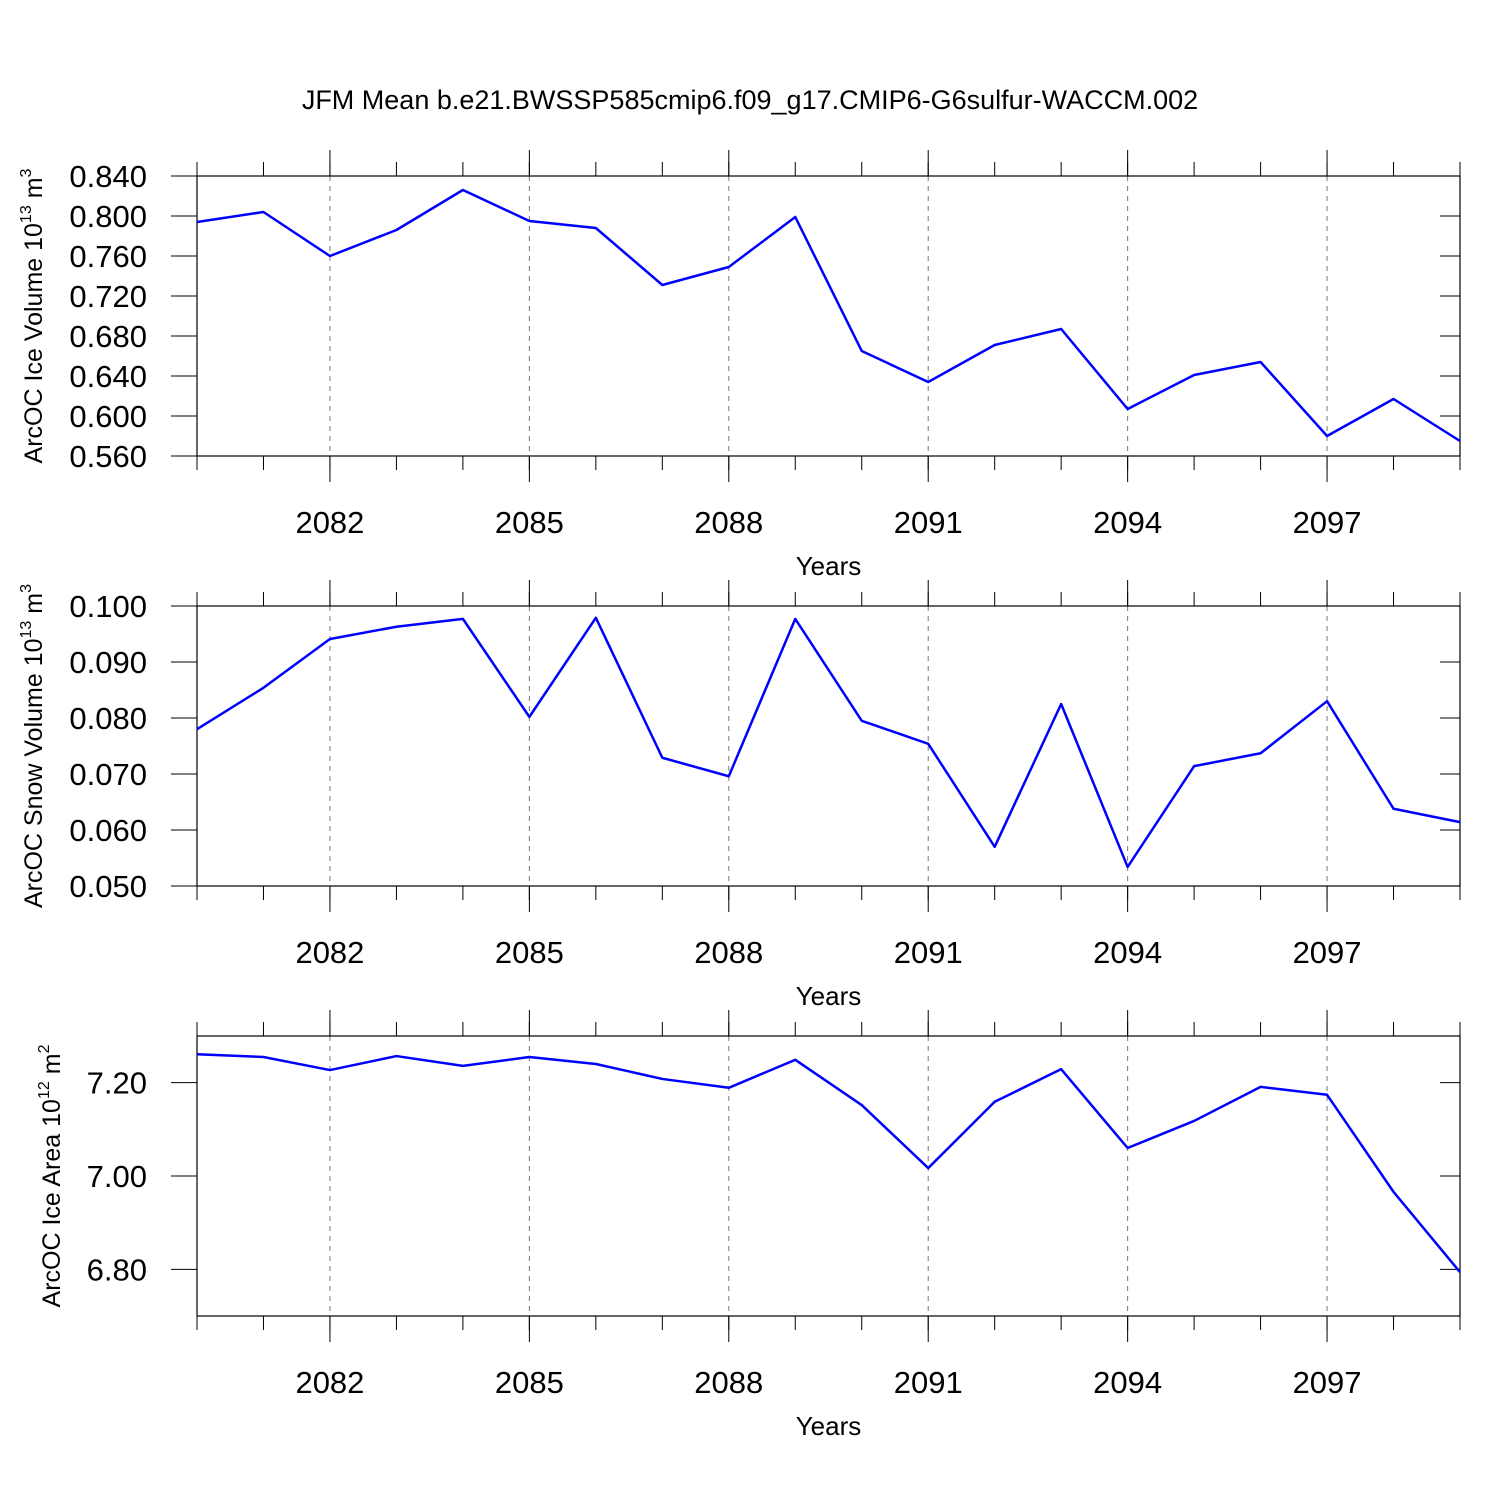 The image size is (1500, 1500). What do you see at coordinates (52, 1203) in the screenshot?
I see `y-axis-label-text: ArcOC Ice Area 10` at bounding box center [52, 1203].